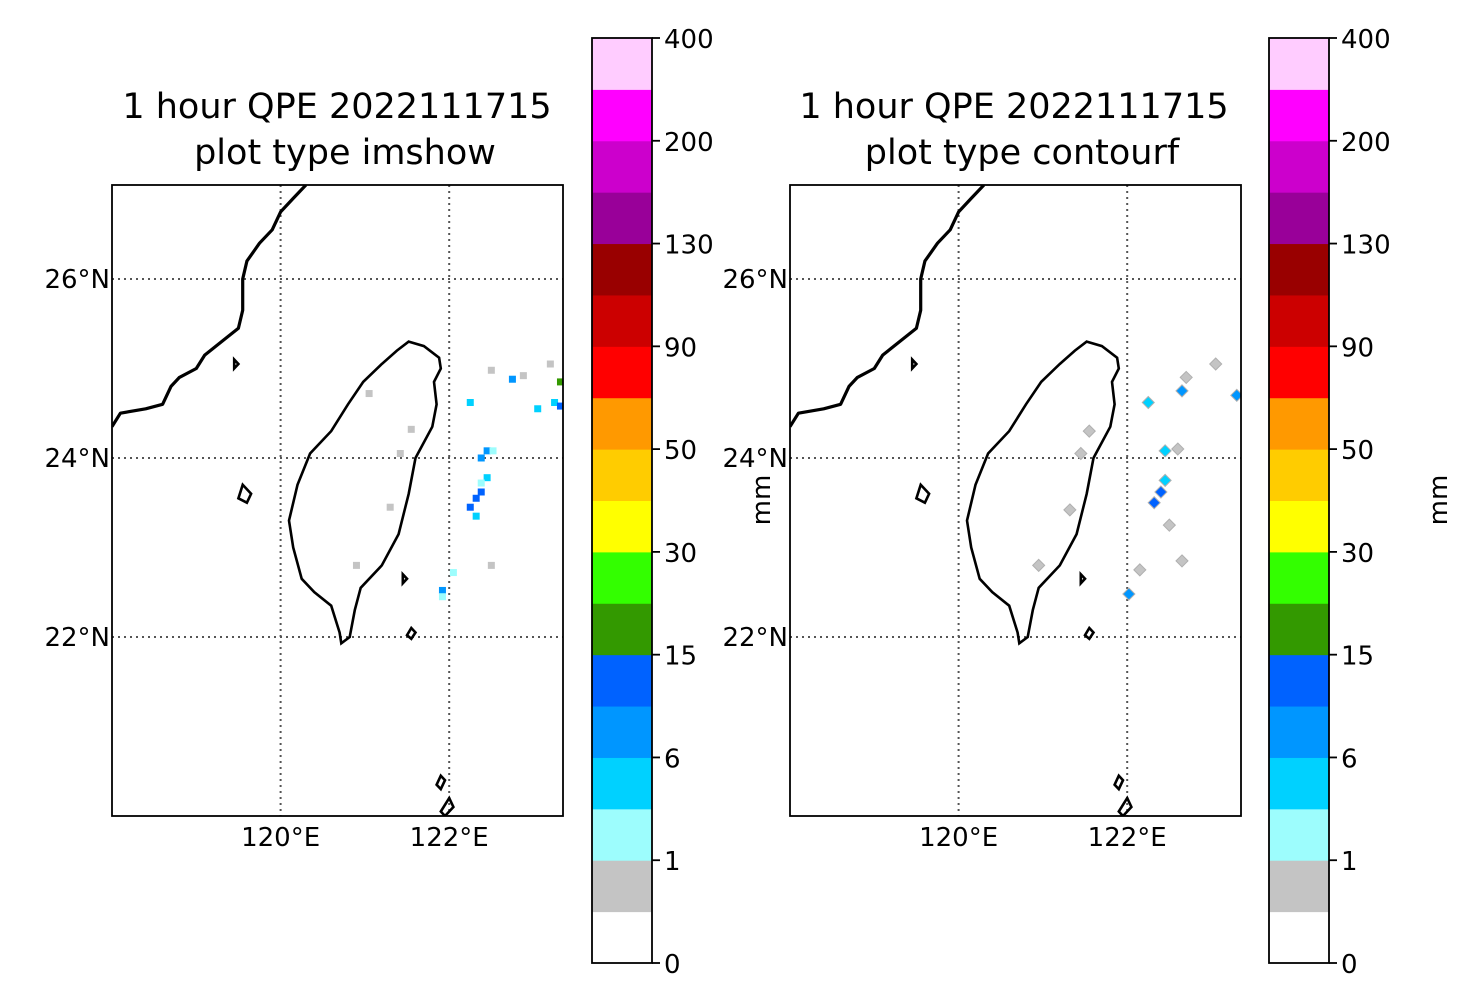 The width and height of the screenshot is (1477, 1008). What do you see at coordinates (283, 500) in the screenshot?
I see `left-coastlines` at bounding box center [283, 500].